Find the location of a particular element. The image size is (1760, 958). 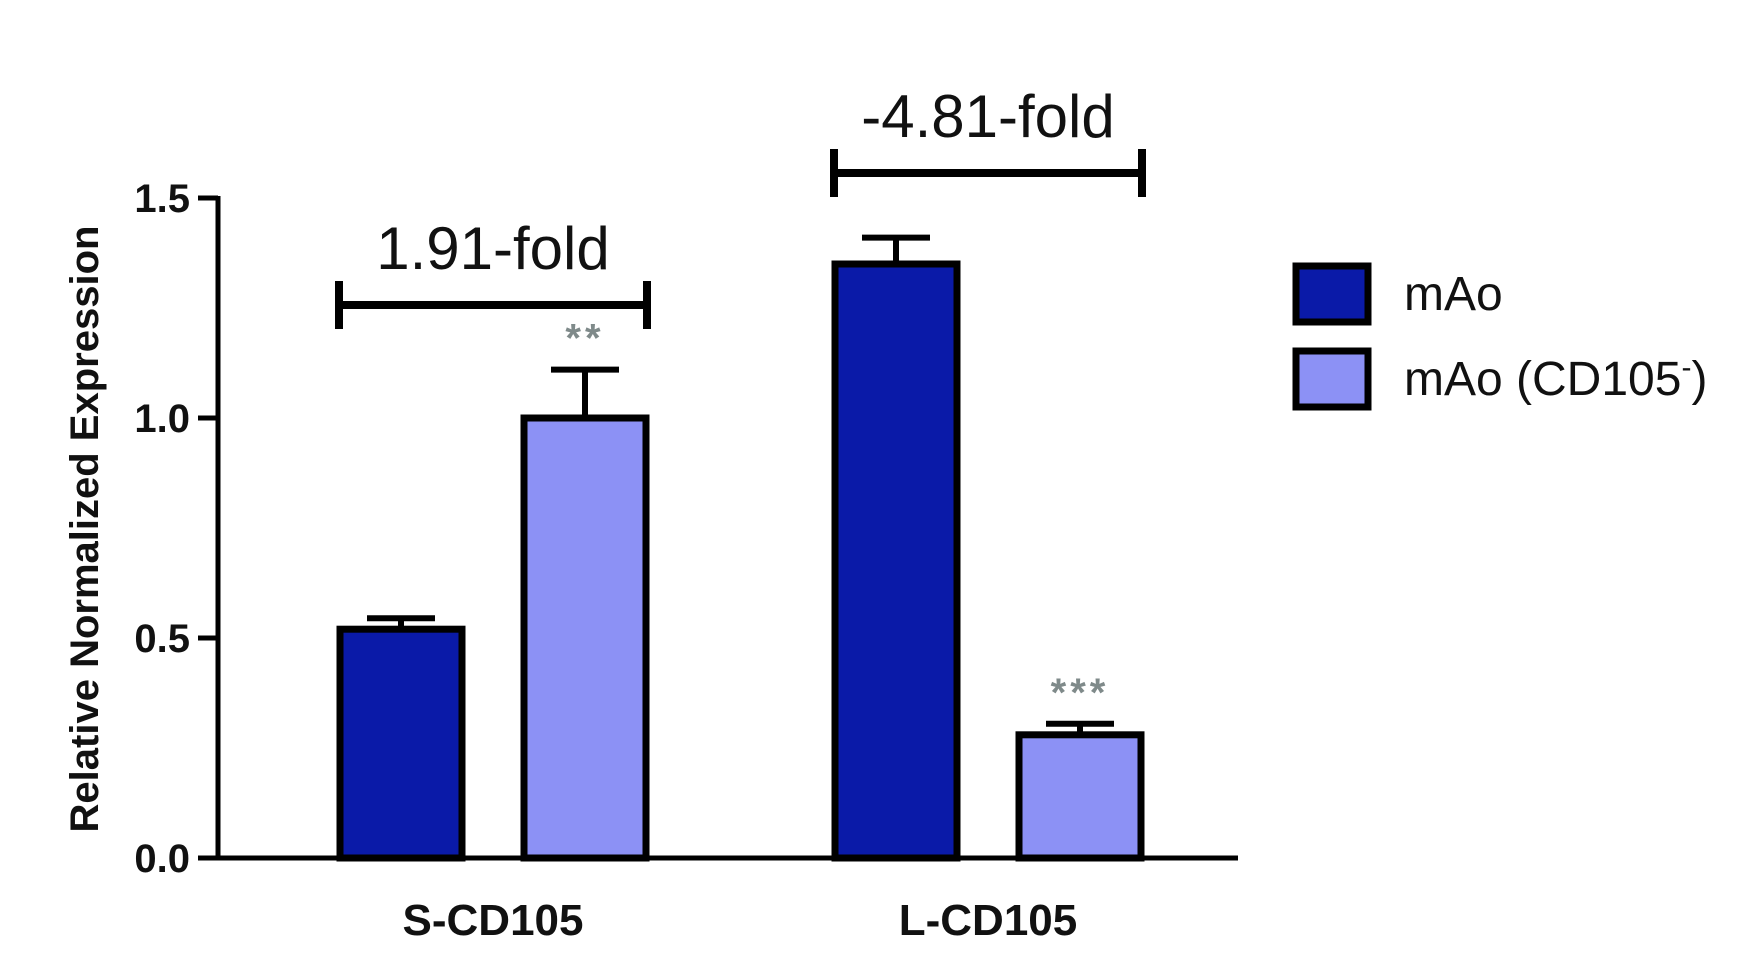

x-axis: S-CD105 L-CD105 is located at coordinates (727, 900).